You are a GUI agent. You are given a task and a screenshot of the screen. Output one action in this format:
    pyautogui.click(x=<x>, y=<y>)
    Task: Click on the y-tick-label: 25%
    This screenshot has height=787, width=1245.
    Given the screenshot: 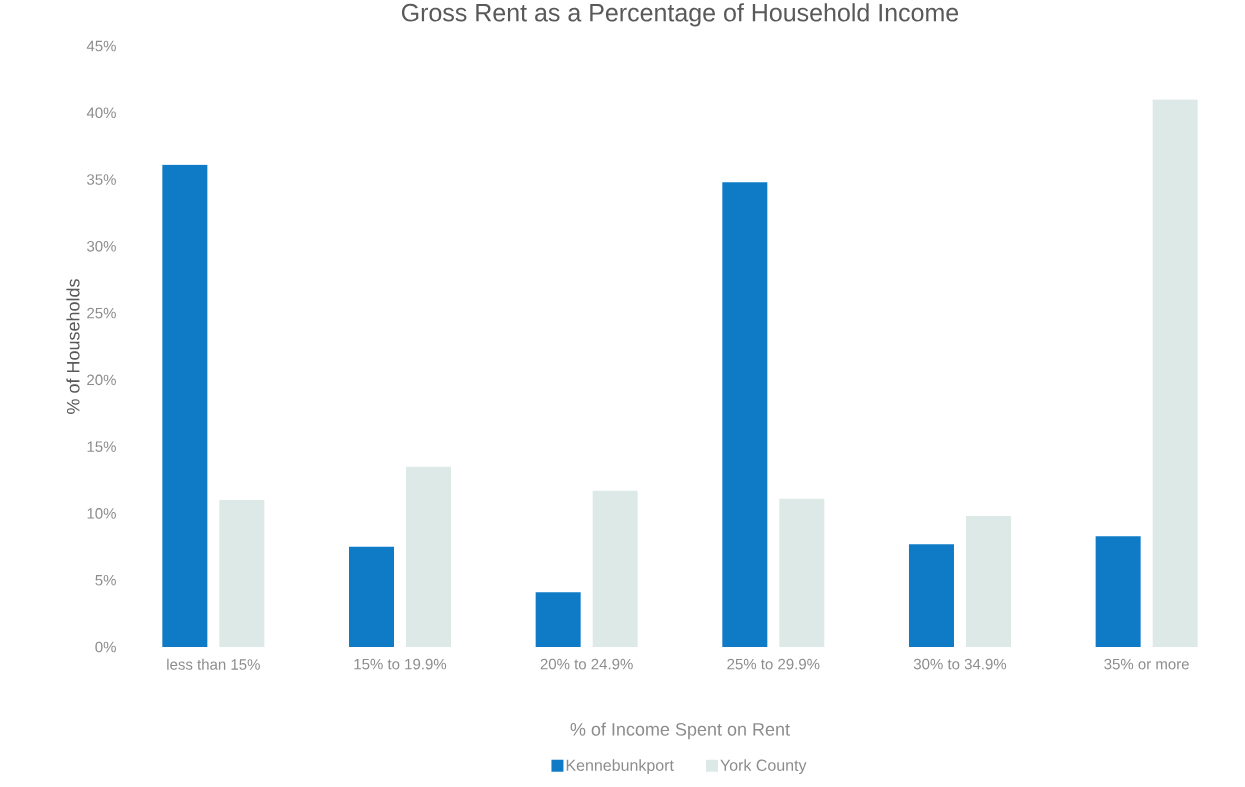 What is the action you would take?
    pyautogui.click(x=101, y=313)
    